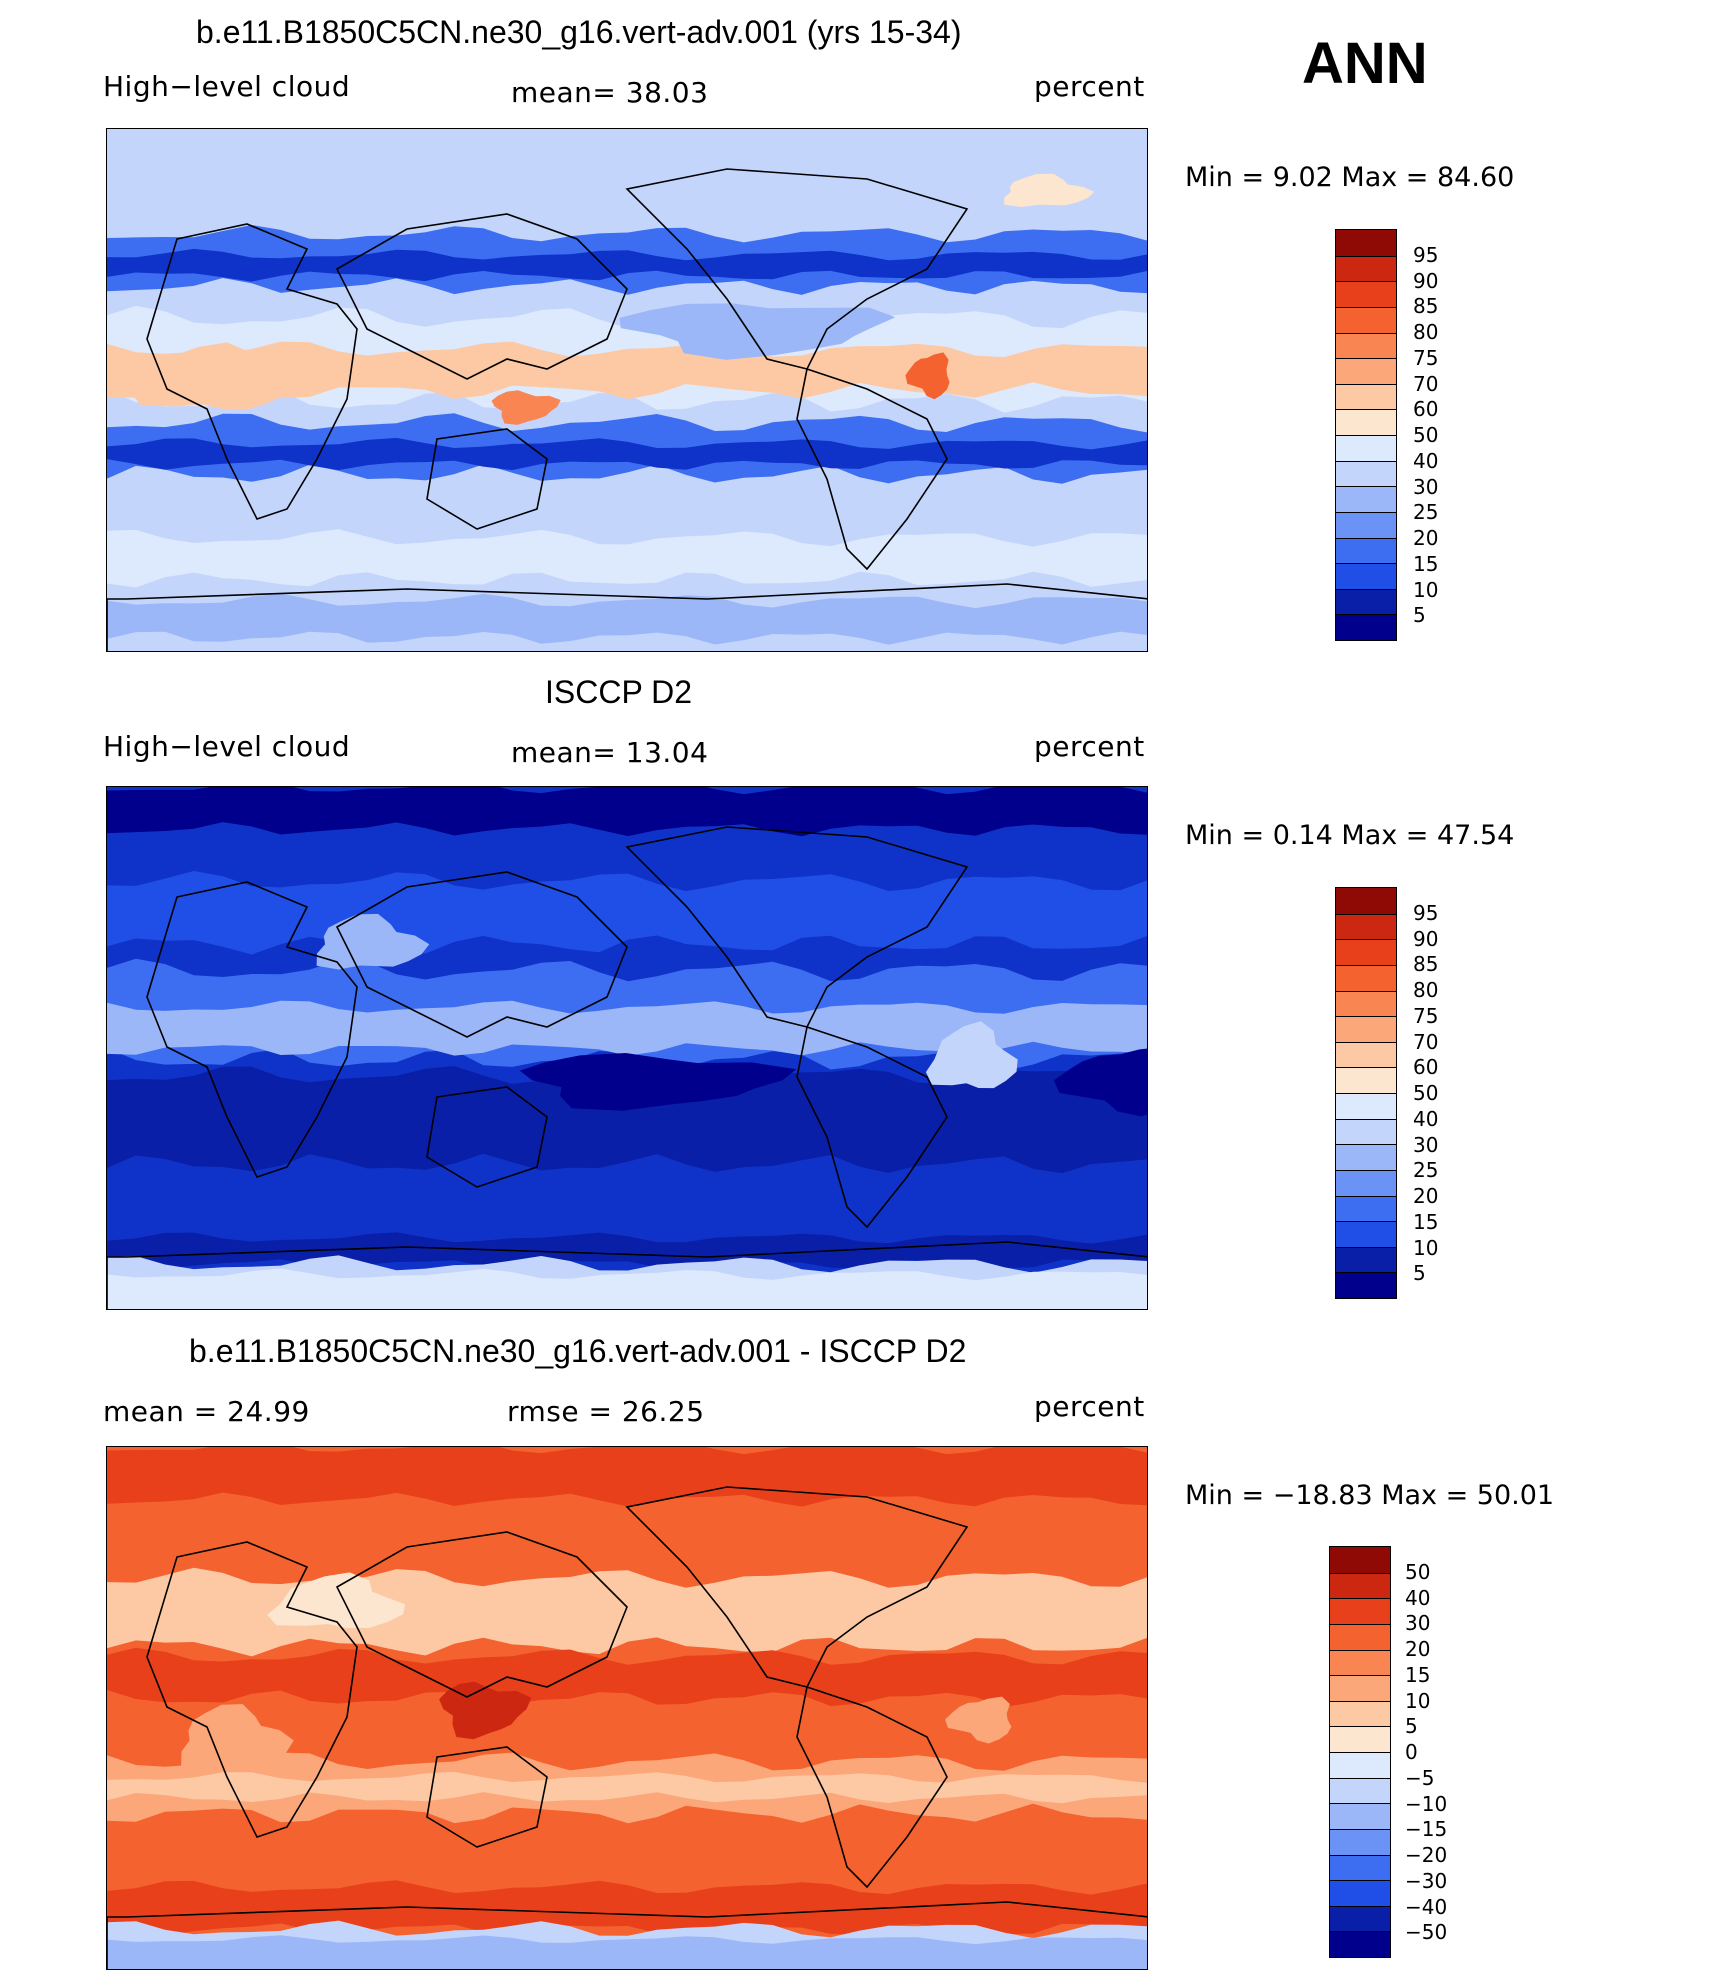 The image size is (1710, 1986). What do you see at coordinates (227, 746) in the screenshot?
I see `panel-2-variable-label: High−level cloud` at bounding box center [227, 746].